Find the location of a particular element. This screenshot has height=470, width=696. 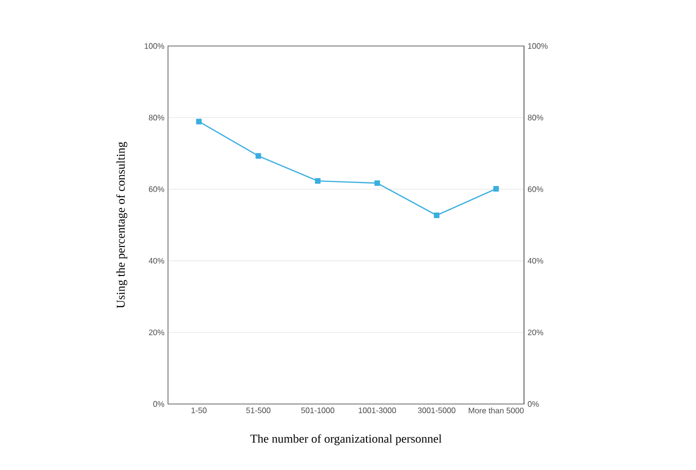

x-axis-title: The number of organizational personnel is located at coordinates (346, 440).